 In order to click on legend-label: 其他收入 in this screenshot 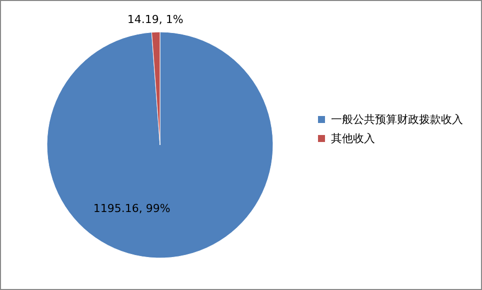, I will do `click(353, 138)`.